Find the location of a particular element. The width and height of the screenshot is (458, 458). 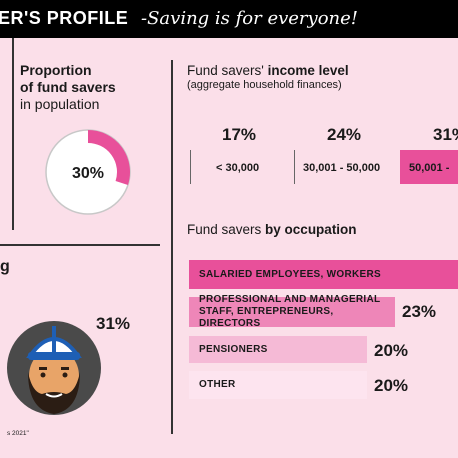

income-title-bold: income level is located at coordinates (308, 70).